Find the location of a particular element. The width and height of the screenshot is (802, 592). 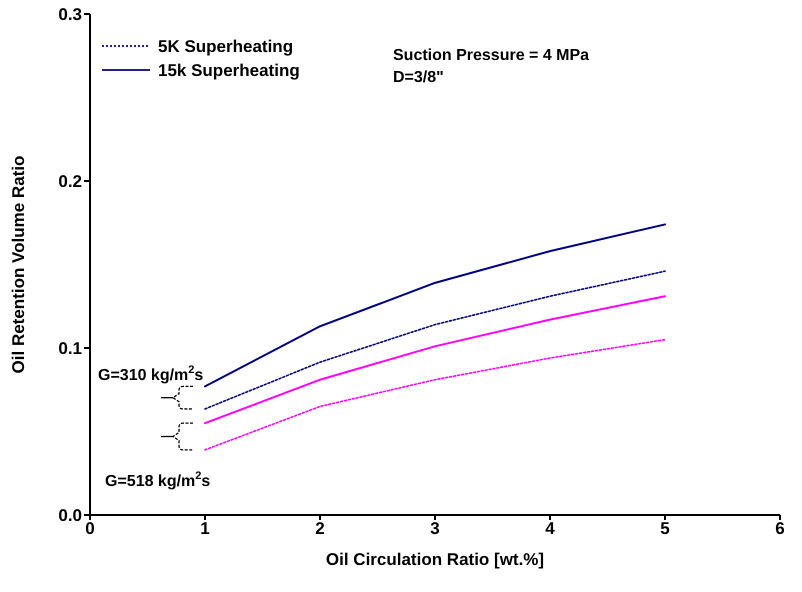

x-tick-label: 0 is located at coordinates (90, 528).